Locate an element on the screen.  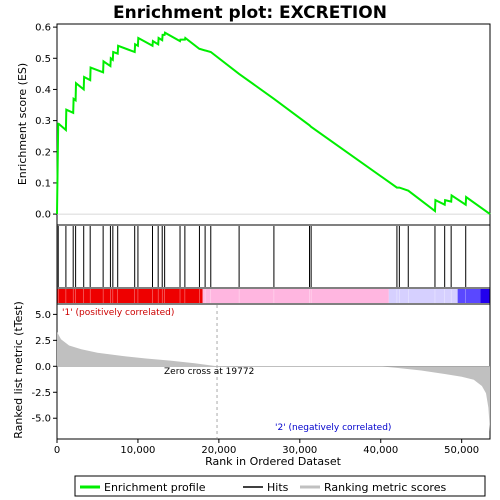
es-axis-label: Enrichment score (ES) is located at coordinates (22, 124).